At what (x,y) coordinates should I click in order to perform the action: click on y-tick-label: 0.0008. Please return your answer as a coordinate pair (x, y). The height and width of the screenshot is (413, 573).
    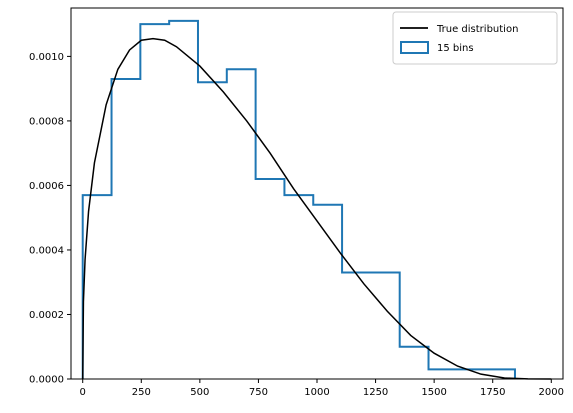
    Looking at the image, I should click on (46, 121).